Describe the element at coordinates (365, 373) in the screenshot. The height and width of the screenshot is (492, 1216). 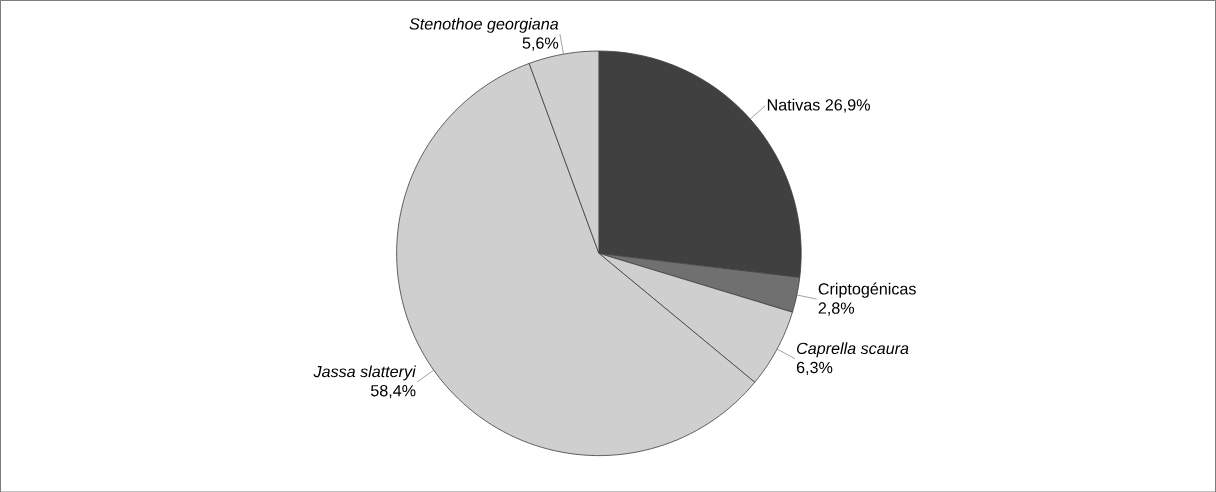
I see `slice-label: Jassa slatteryi` at that location.